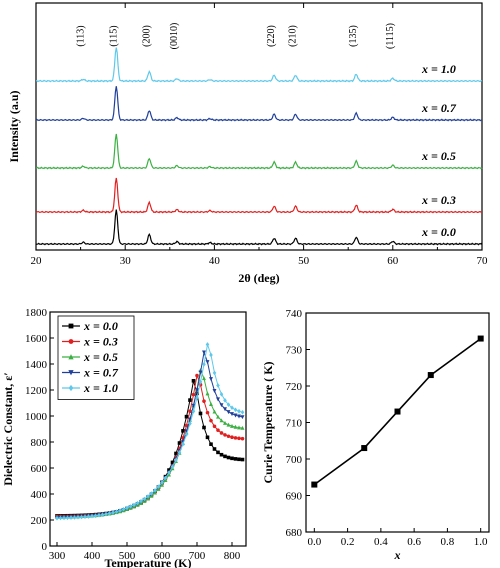 The width and height of the screenshot is (500, 568). What do you see at coordinates (100, 388) in the screenshot?
I see `legend-label: x = 1.0` at bounding box center [100, 388].